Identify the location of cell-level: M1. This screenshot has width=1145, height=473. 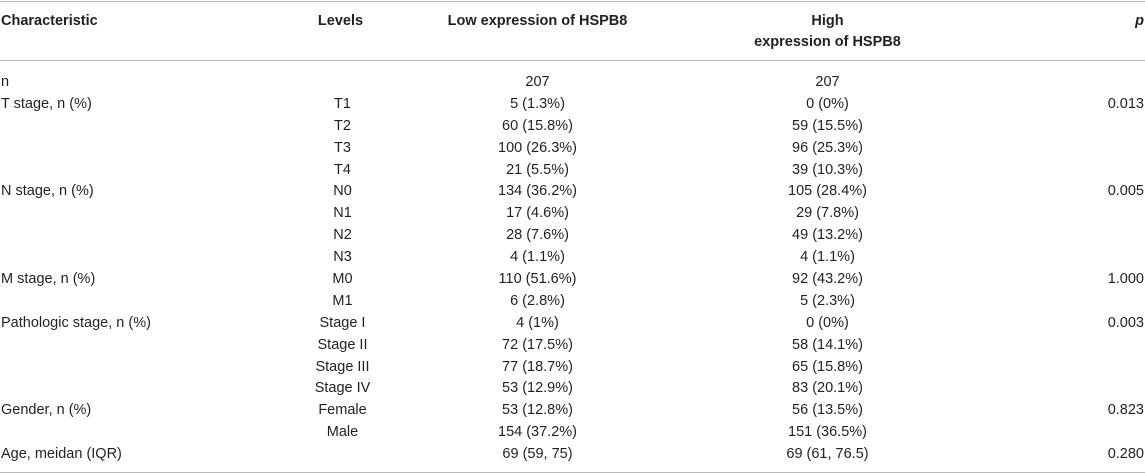
(342, 300).